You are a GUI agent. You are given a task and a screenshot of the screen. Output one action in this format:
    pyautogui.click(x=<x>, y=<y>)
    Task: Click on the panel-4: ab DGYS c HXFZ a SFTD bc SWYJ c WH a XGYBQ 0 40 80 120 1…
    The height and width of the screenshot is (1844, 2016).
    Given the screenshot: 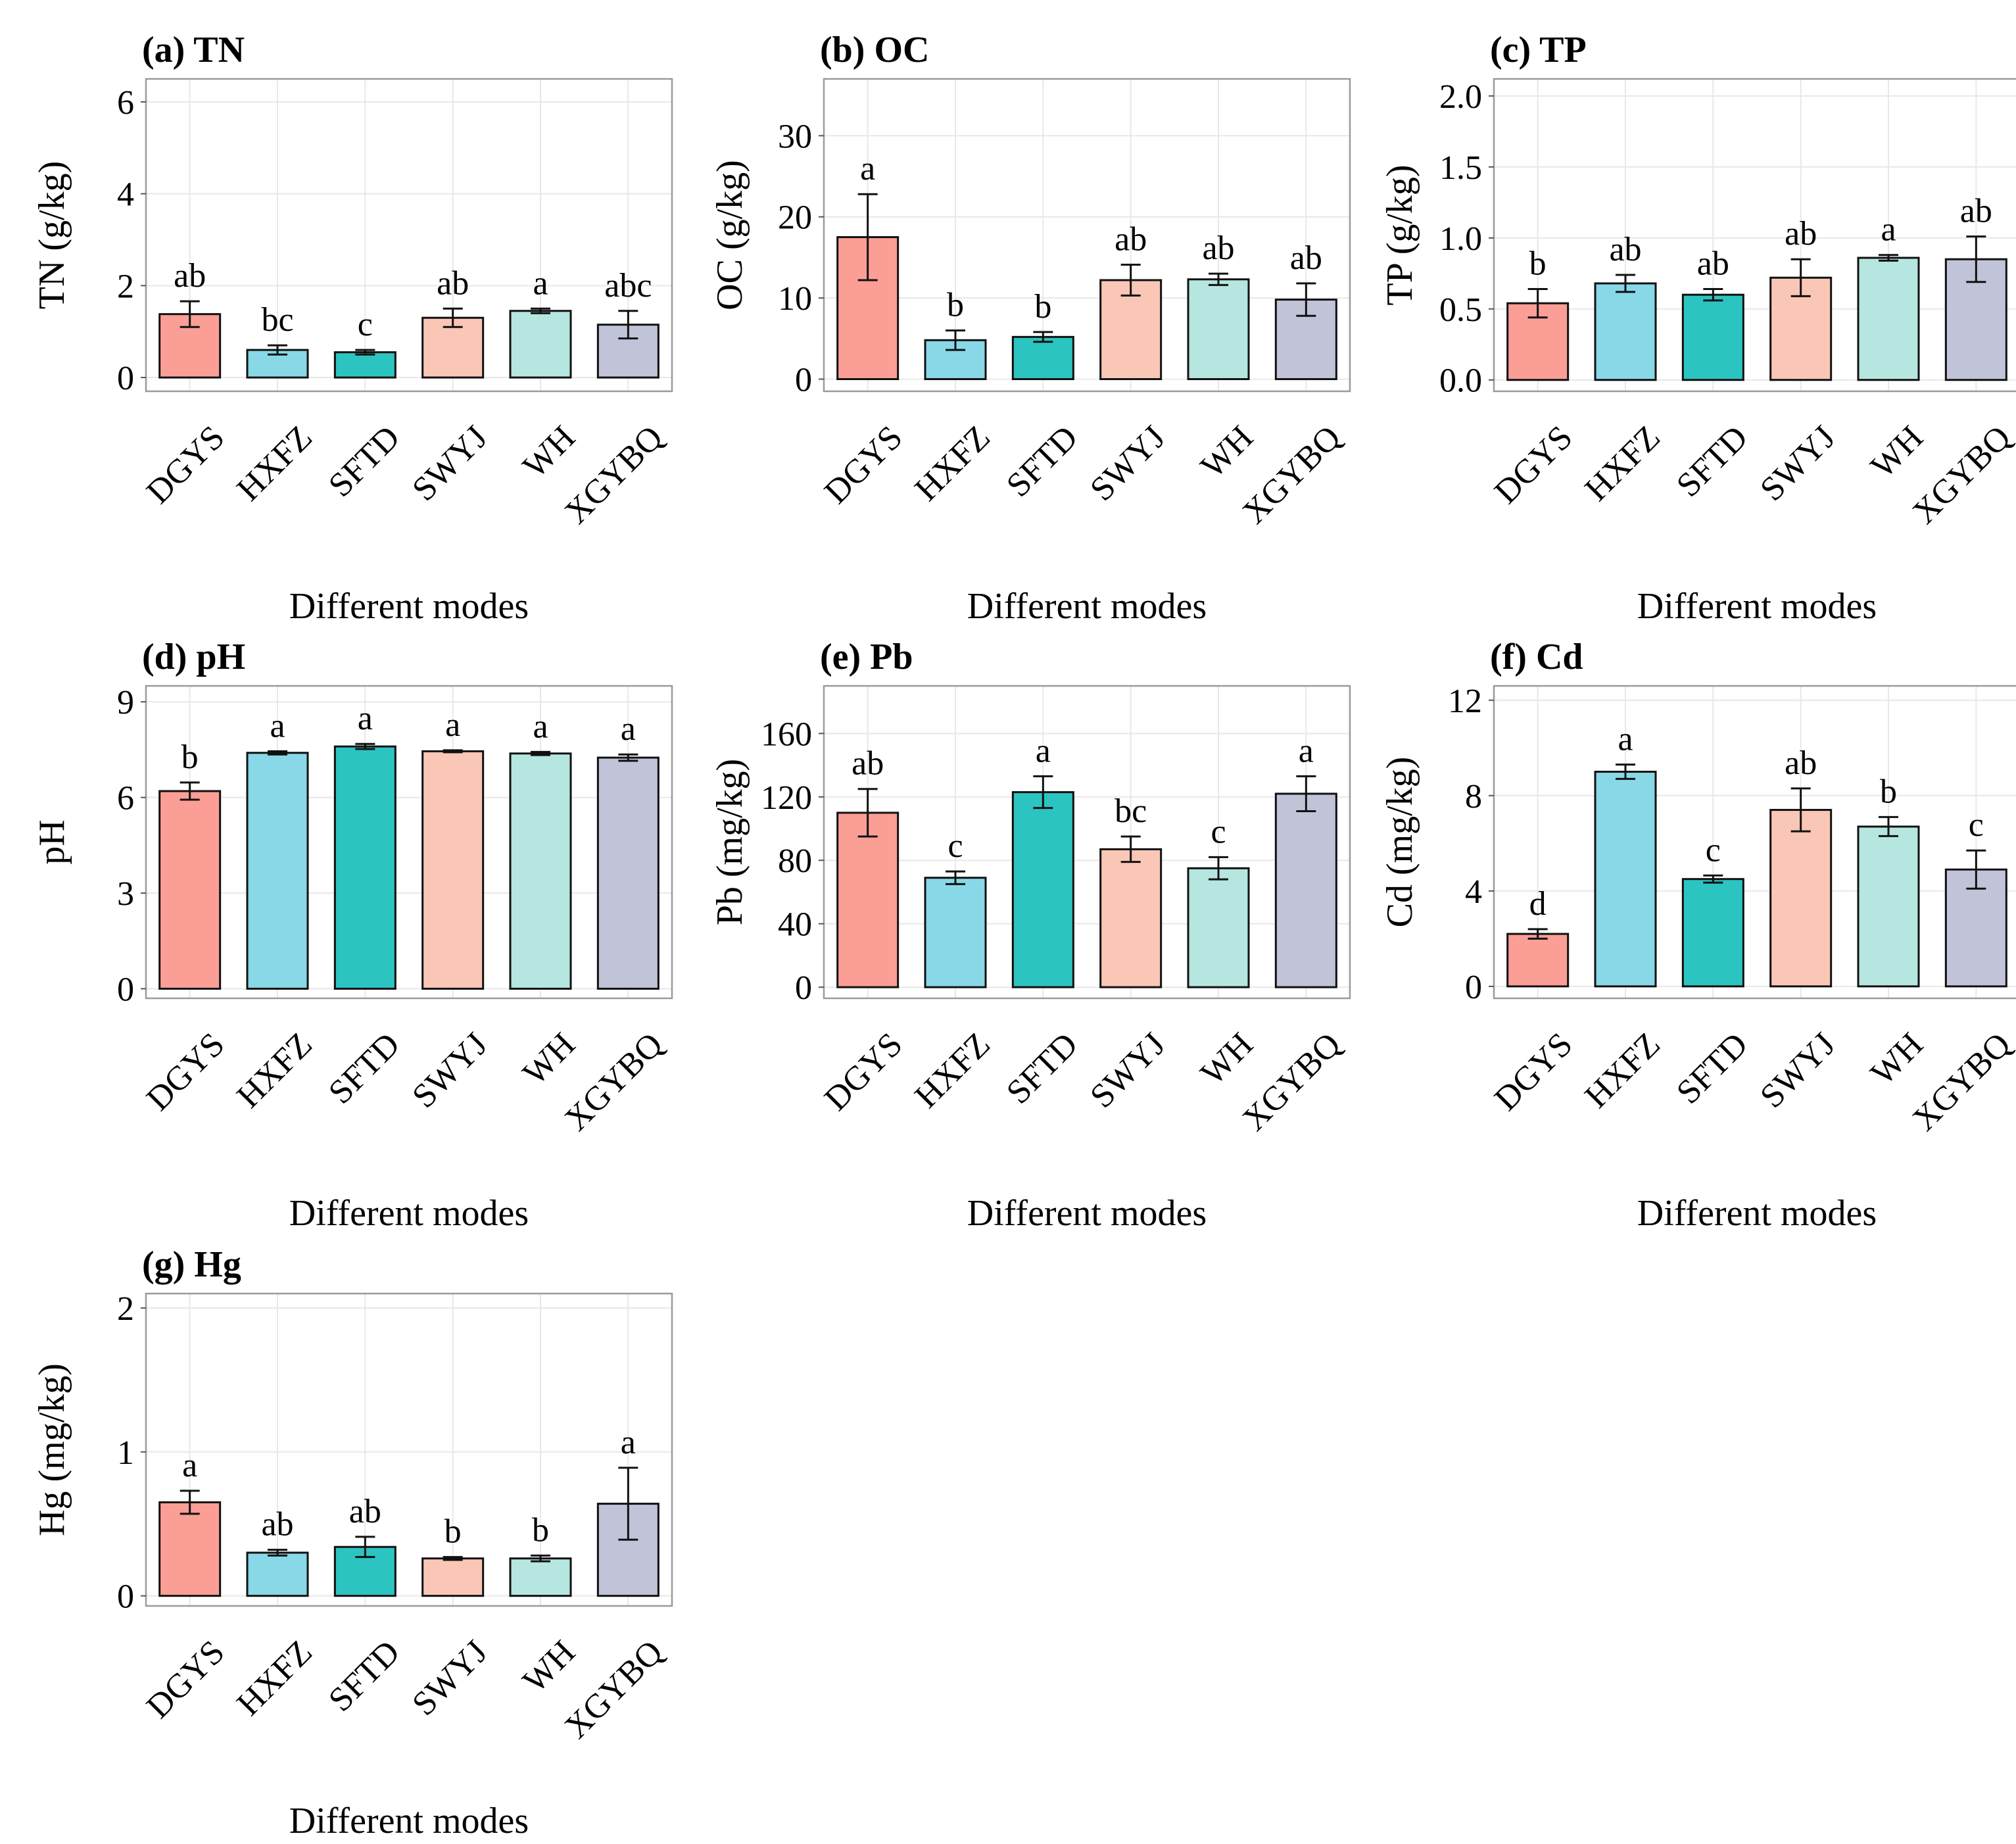 What is the action you would take?
    pyautogui.click(x=1030, y=935)
    